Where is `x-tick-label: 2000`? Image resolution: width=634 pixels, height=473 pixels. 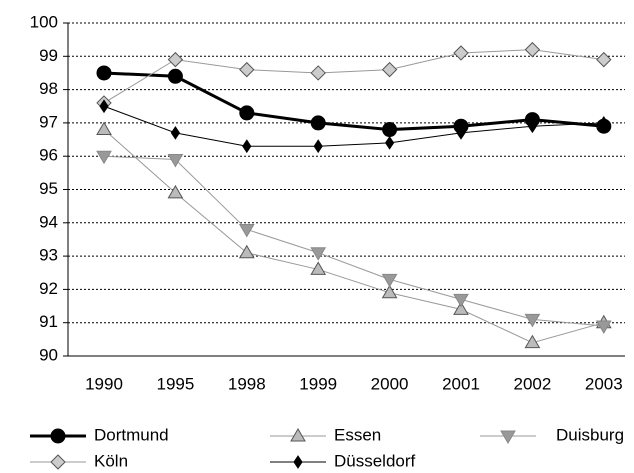
x-tick-label: 2000 is located at coordinates (390, 383).